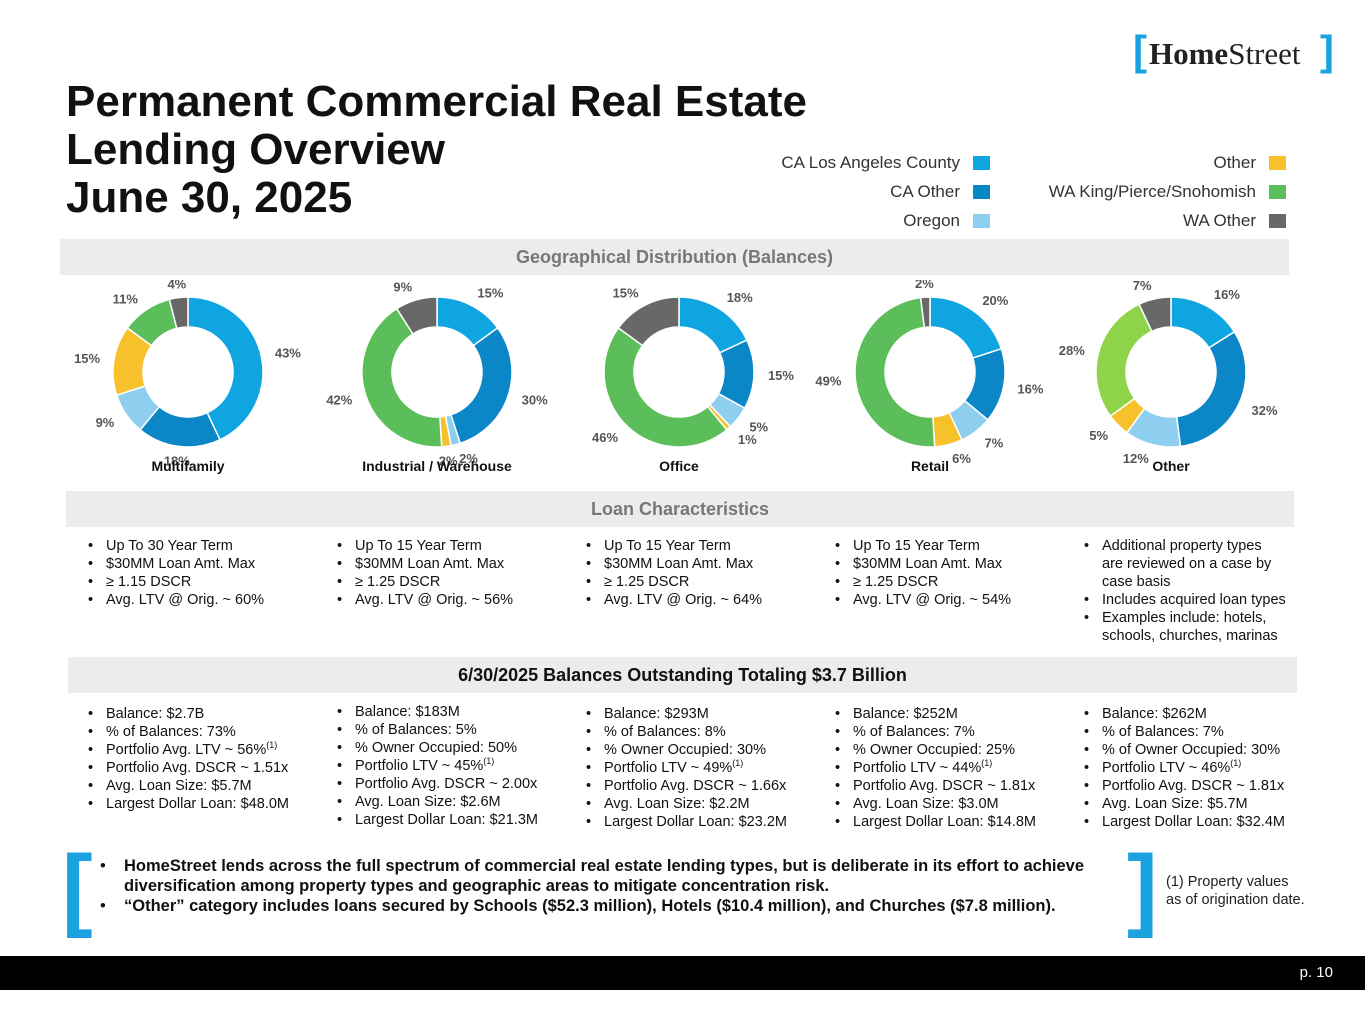  What do you see at coordinates (781, 375) in the screenshot?
I see `donut-label: 15%` at bounding box center [781, 375].